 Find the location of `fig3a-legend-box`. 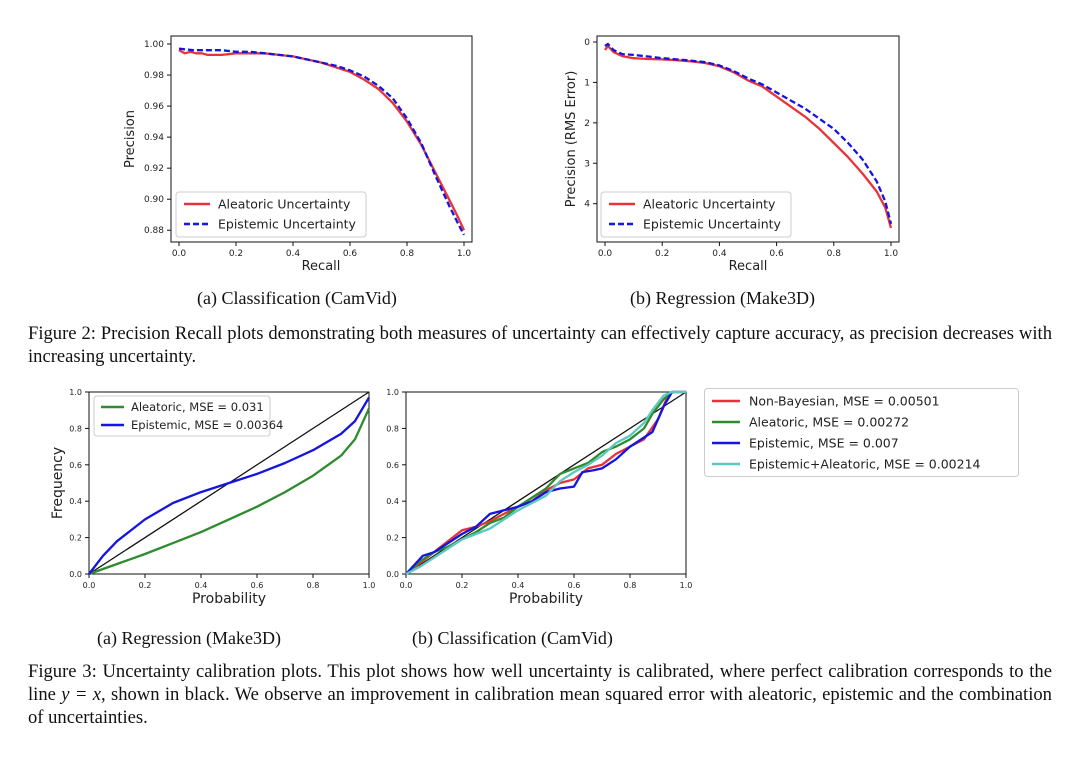

fig3a-legend-box is located at coordinates (182, 416).